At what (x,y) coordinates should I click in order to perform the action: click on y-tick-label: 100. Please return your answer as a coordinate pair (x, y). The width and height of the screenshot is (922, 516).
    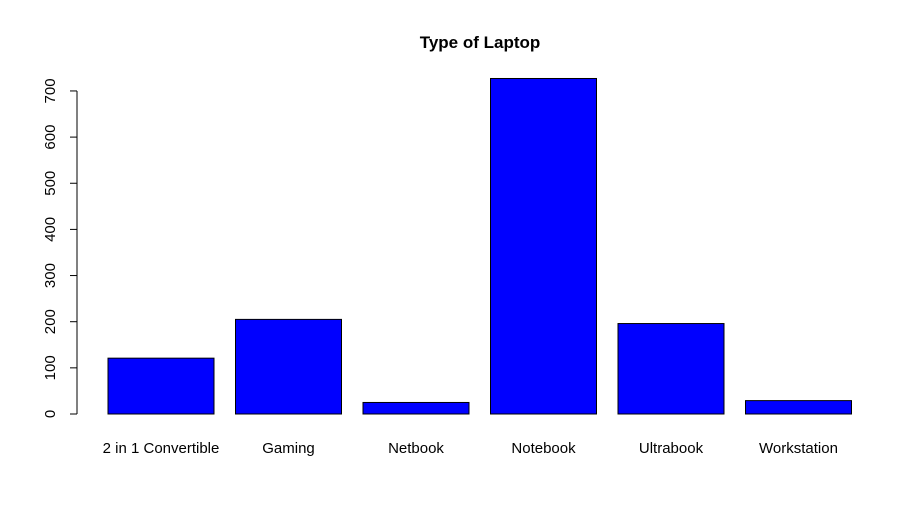
    Looking at the image, I should click on (50, 367).